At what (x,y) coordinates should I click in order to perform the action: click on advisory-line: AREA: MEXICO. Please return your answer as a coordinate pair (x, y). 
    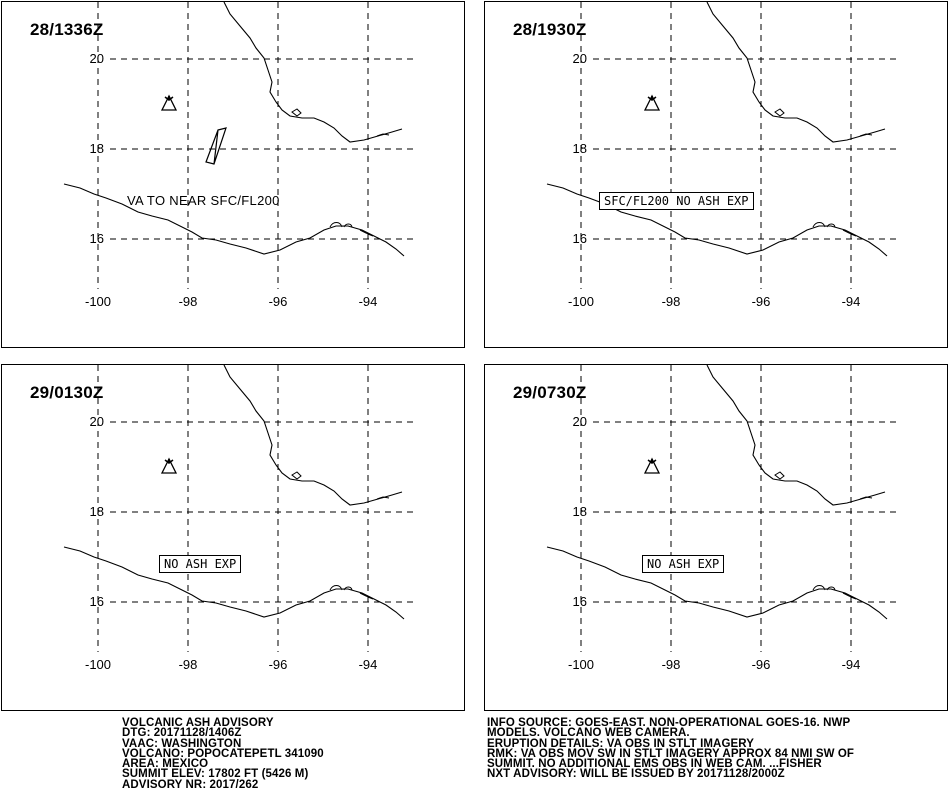
    Looking at the image, I should click on (165, 764).